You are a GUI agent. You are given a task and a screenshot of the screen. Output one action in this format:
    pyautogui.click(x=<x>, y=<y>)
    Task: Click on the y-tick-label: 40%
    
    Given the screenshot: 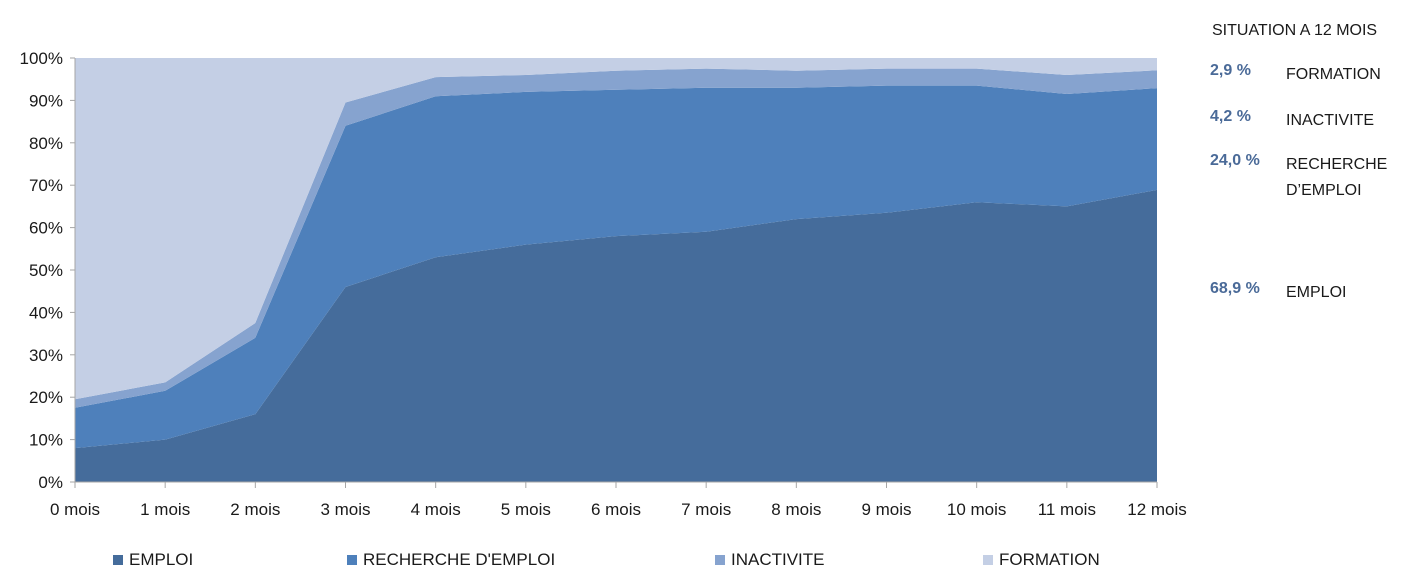 What is the action you would take?
    pyautogui.click(x=46, y=312)
    